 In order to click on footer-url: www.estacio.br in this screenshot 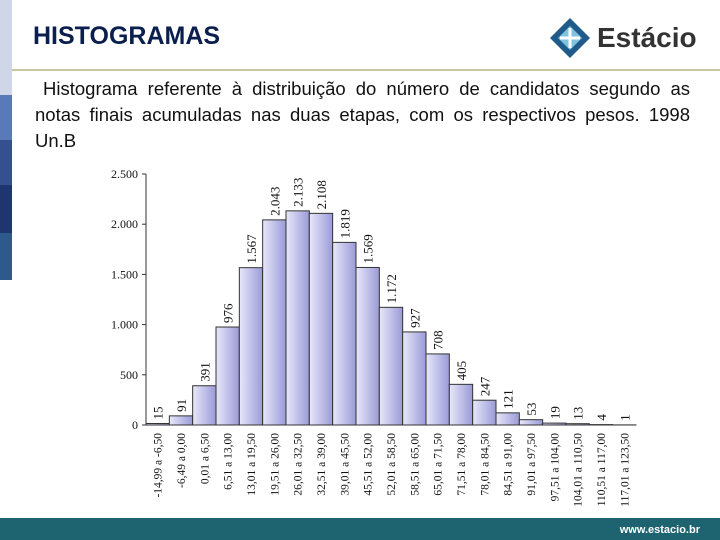, I will do `click(660, 530)`.